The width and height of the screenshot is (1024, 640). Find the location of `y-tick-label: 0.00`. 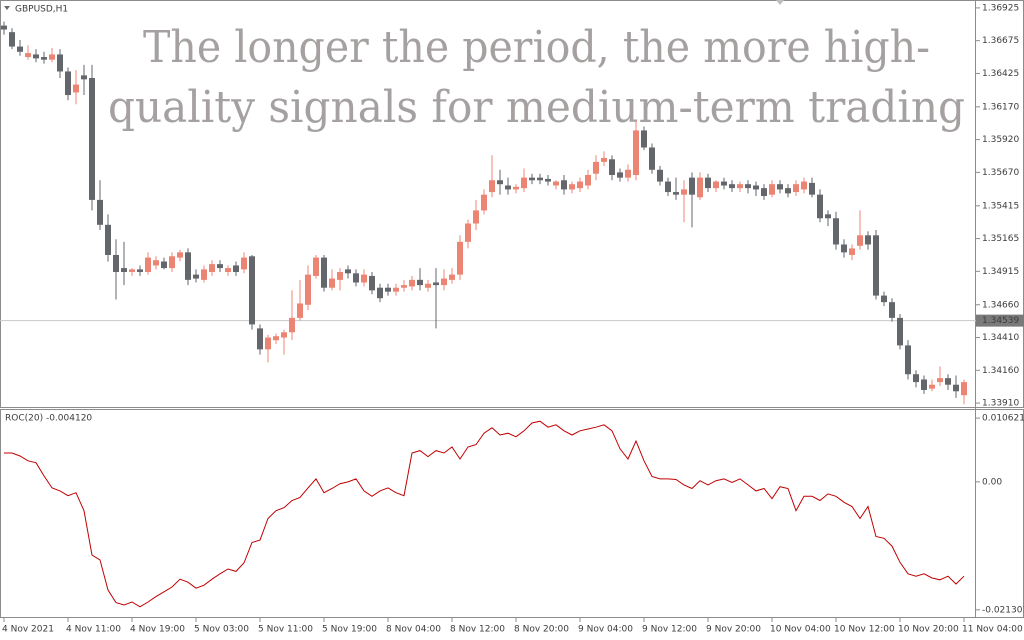

y-tick-label: 0.00 is located at coordinates (992, 482).